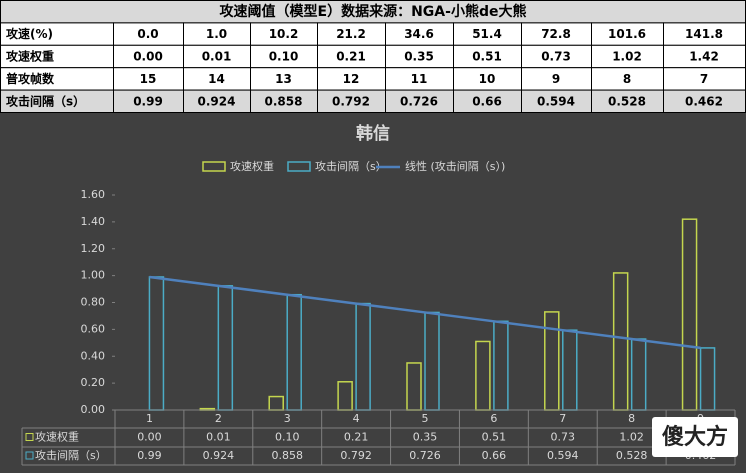  Describe the element at coordinates (148, 57) in the screenshot. I see `cell-text: 0.00` at that location.